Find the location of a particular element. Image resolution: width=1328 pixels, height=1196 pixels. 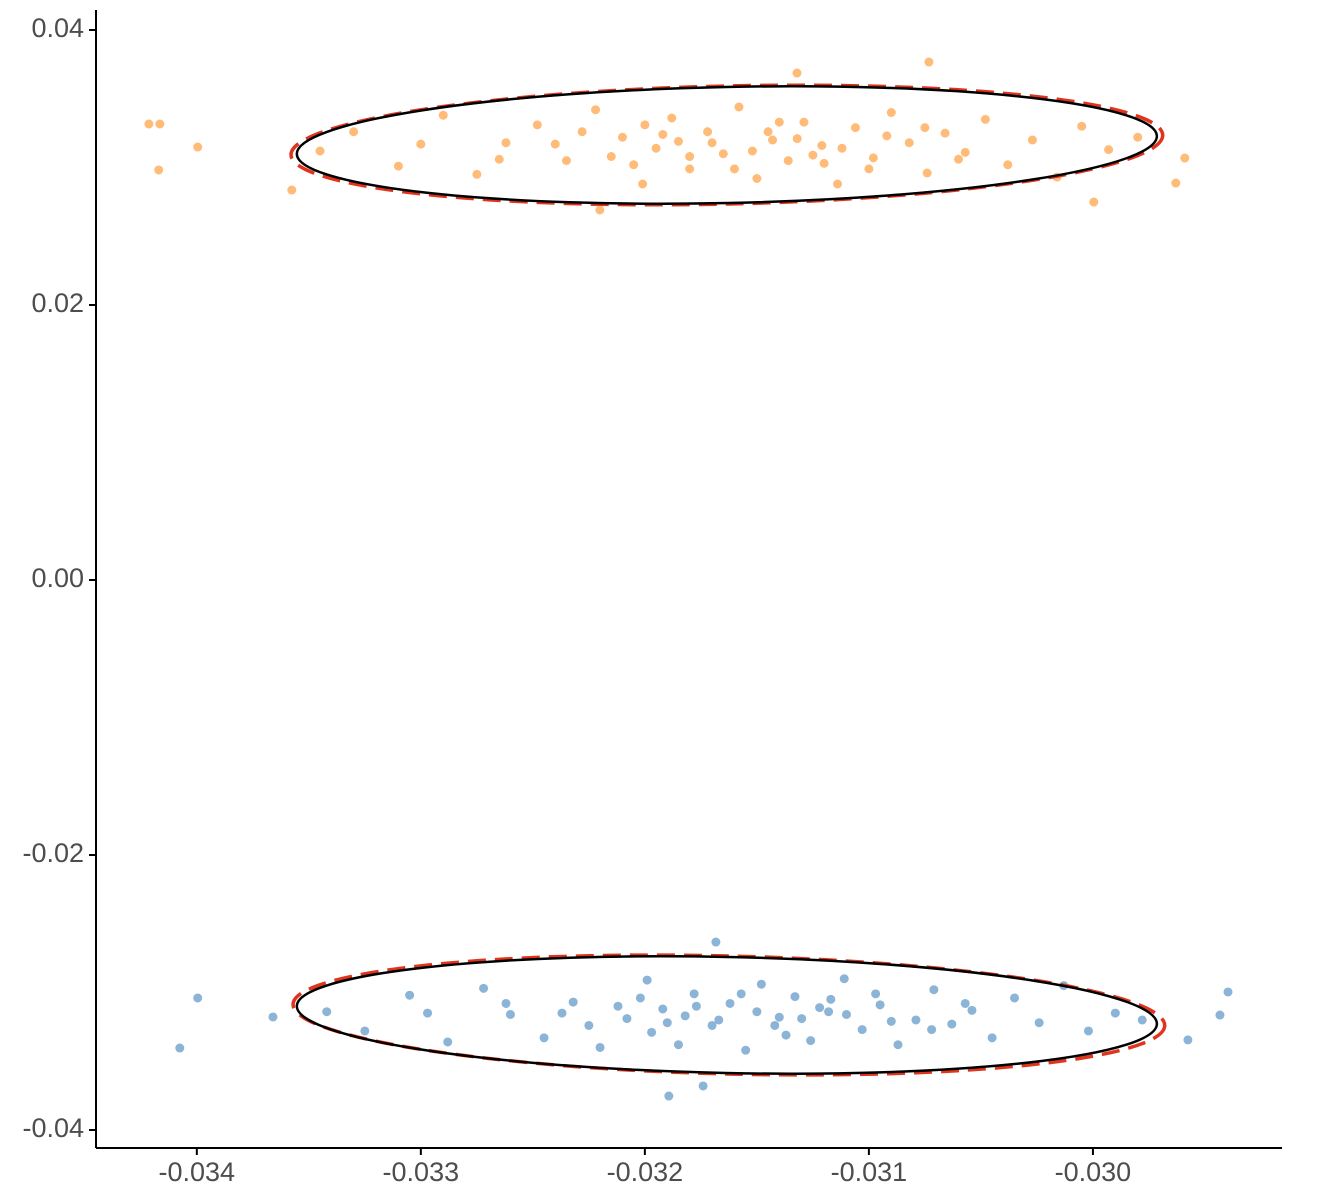

y-tick-label: 0.02 is located at coordinates (57, 303).